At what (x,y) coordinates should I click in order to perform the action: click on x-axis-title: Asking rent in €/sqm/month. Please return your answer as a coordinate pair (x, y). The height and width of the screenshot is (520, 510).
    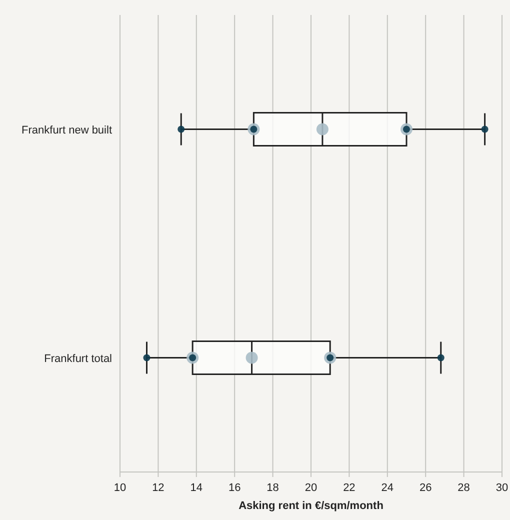
    Looking at the image, I should click on (311, 506).